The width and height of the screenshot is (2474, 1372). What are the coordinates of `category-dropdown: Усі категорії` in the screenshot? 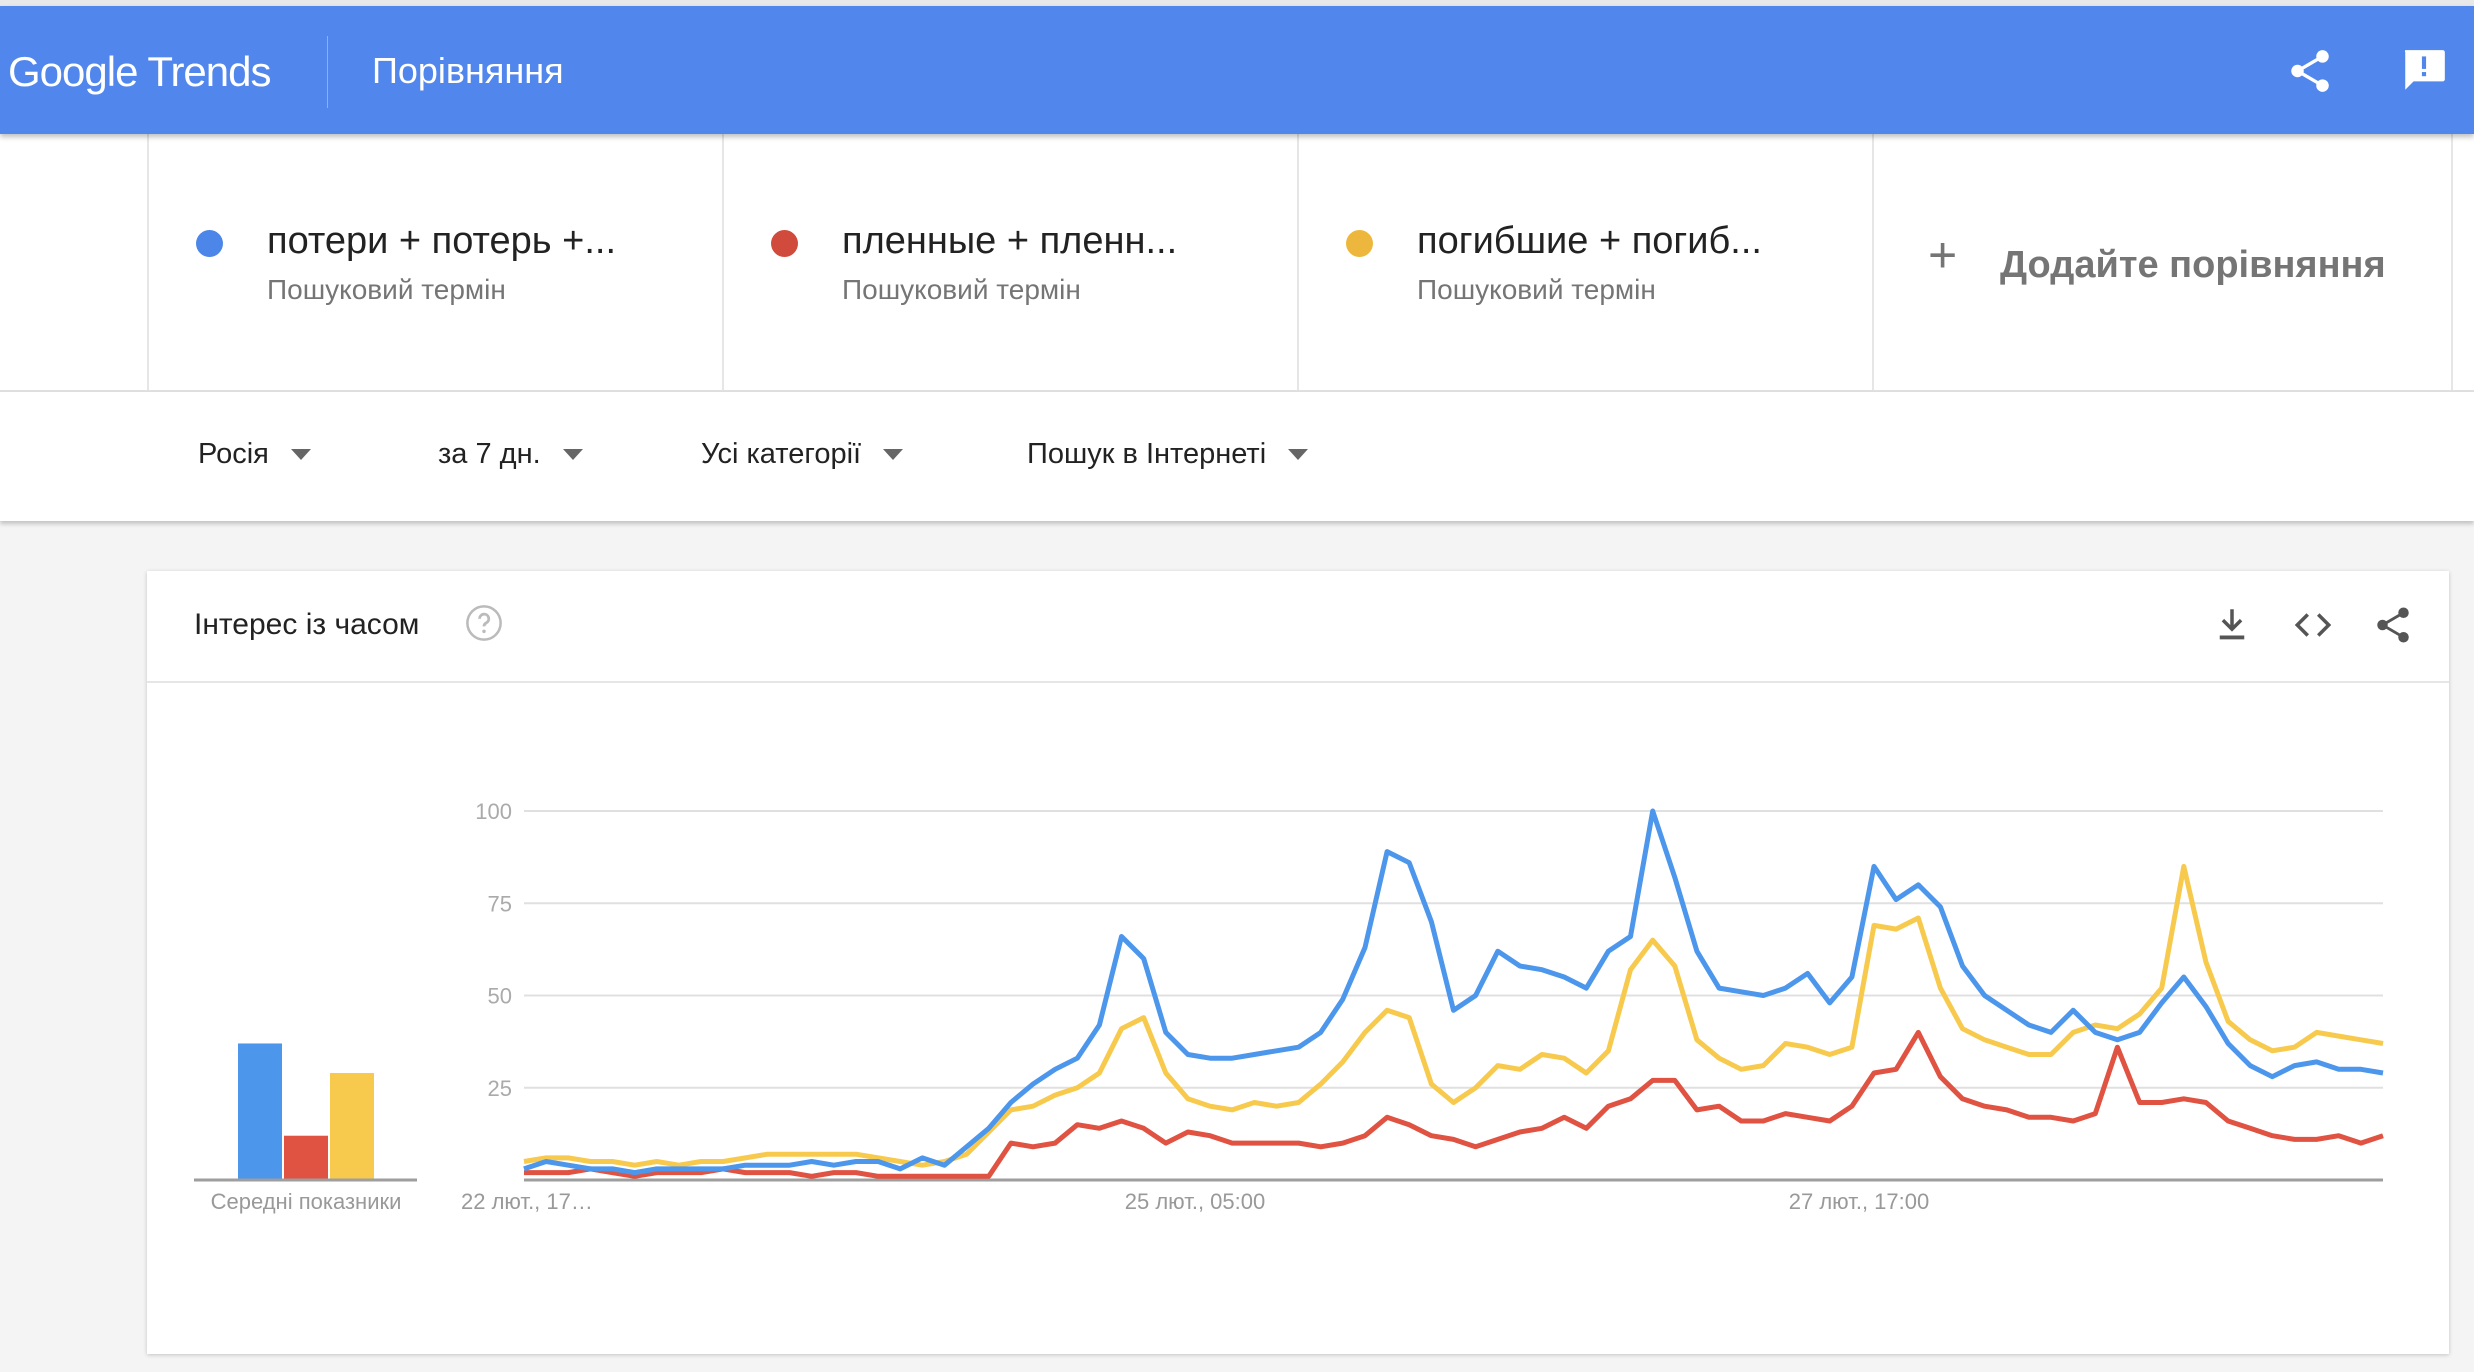 It's located at (802, 454).